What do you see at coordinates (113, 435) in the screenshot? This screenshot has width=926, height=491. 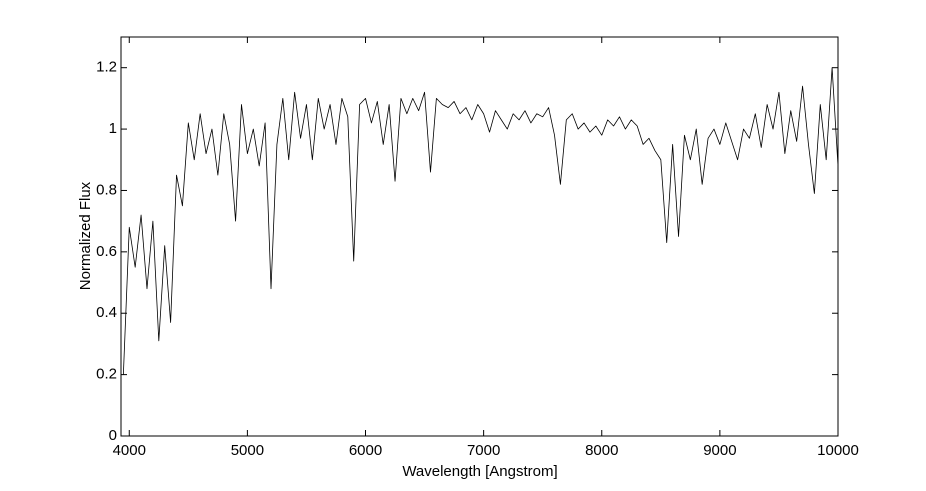 I see `y-tick-label: 0` at bounding box center [113, 435].